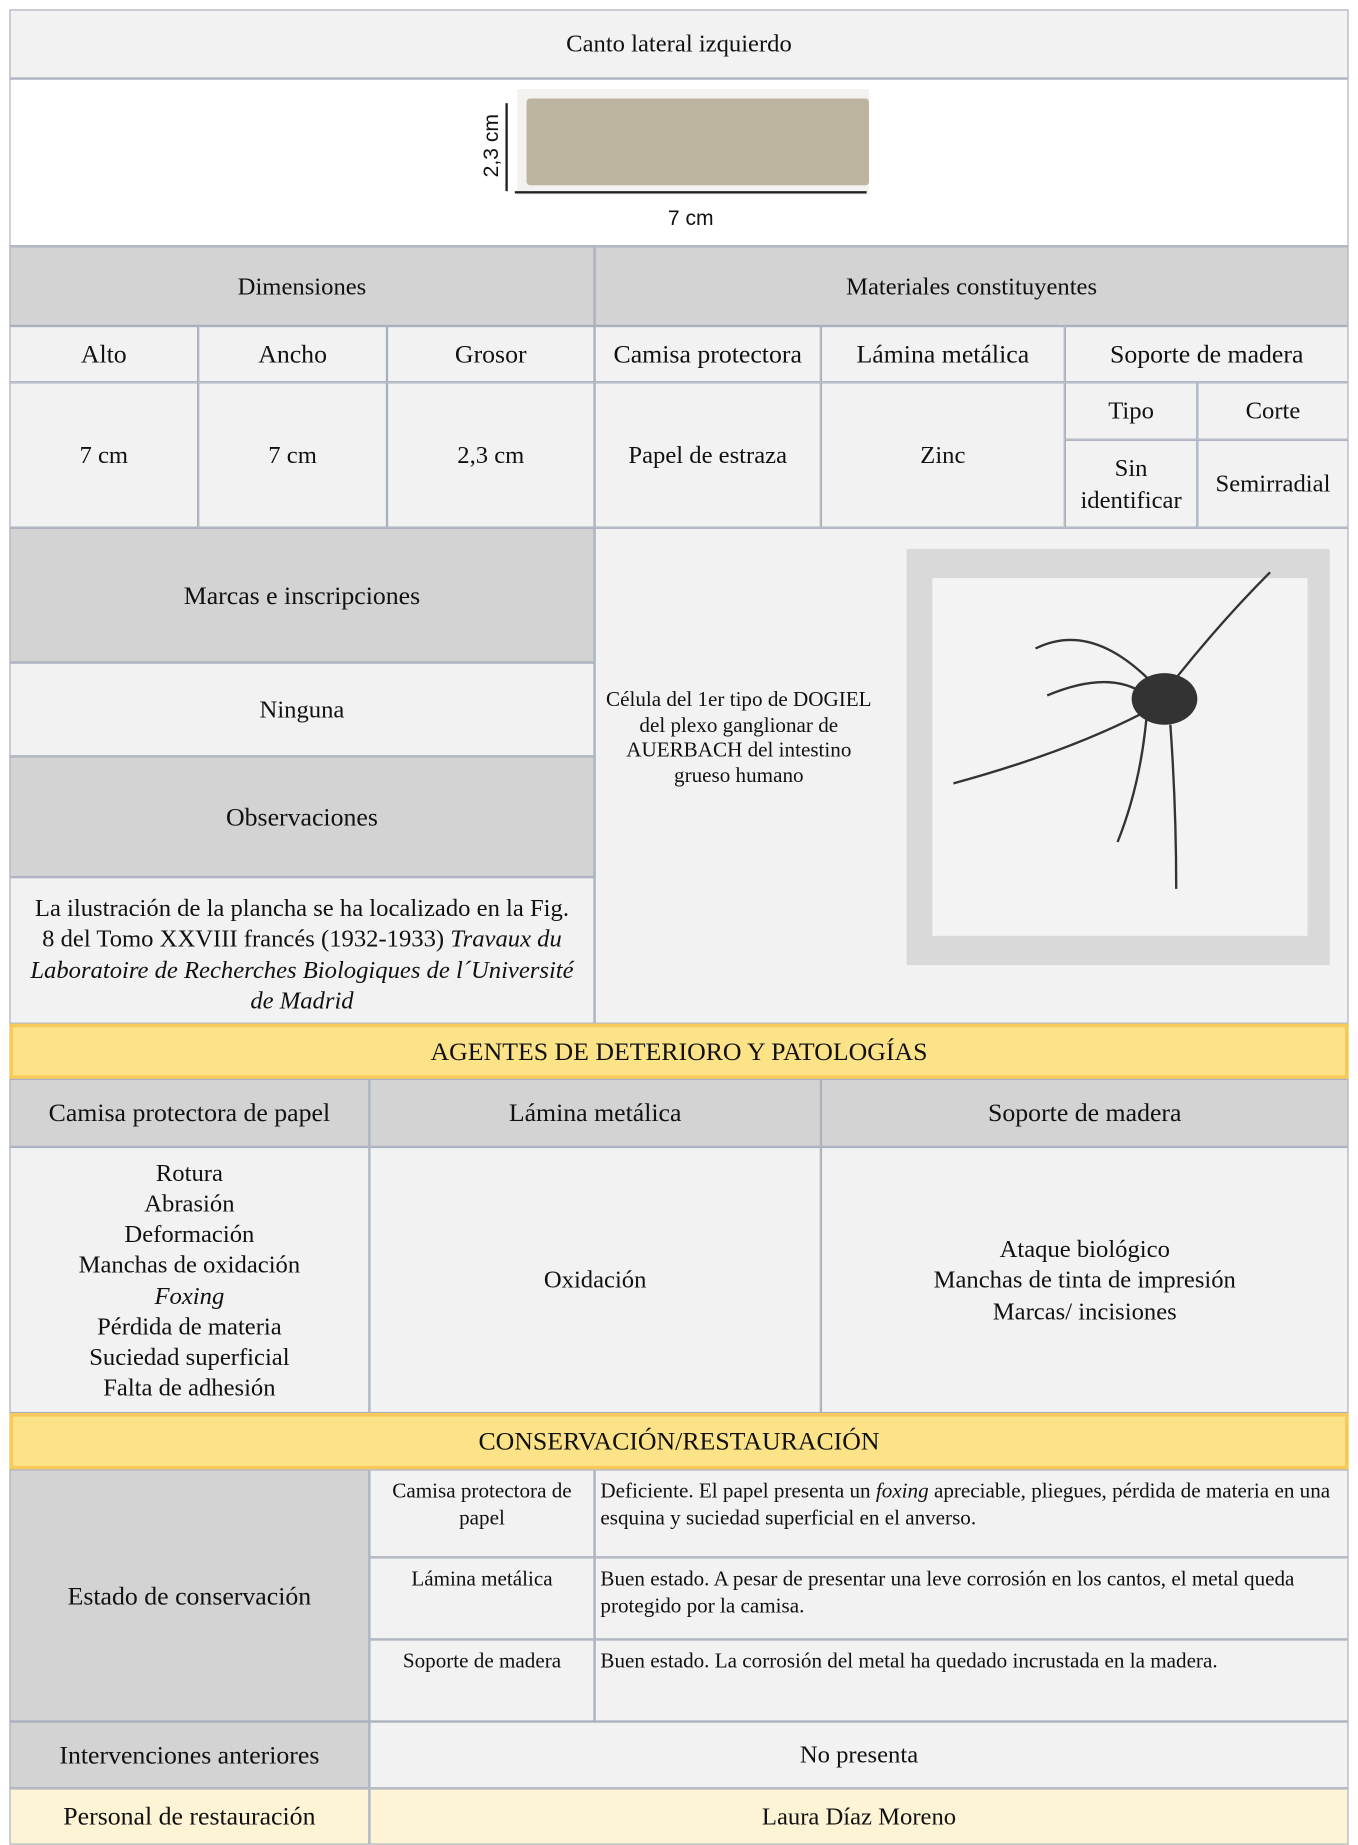  What do you see at coordinates (490, 455) in the screenshot?
I see `value-cell: 2,3 cm` at bounding box center [490, 455].